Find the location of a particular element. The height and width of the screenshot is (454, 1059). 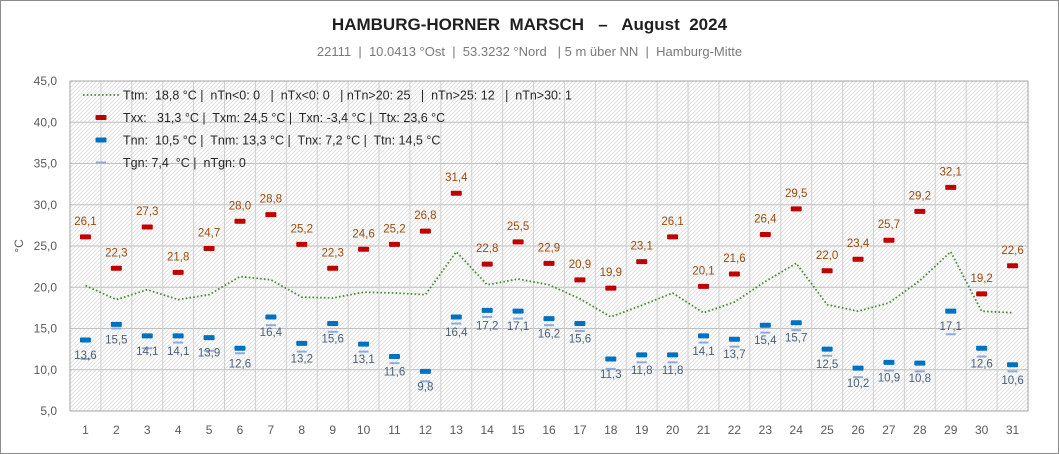

x-tick-label: 2 is located at coordinates (116, 430).